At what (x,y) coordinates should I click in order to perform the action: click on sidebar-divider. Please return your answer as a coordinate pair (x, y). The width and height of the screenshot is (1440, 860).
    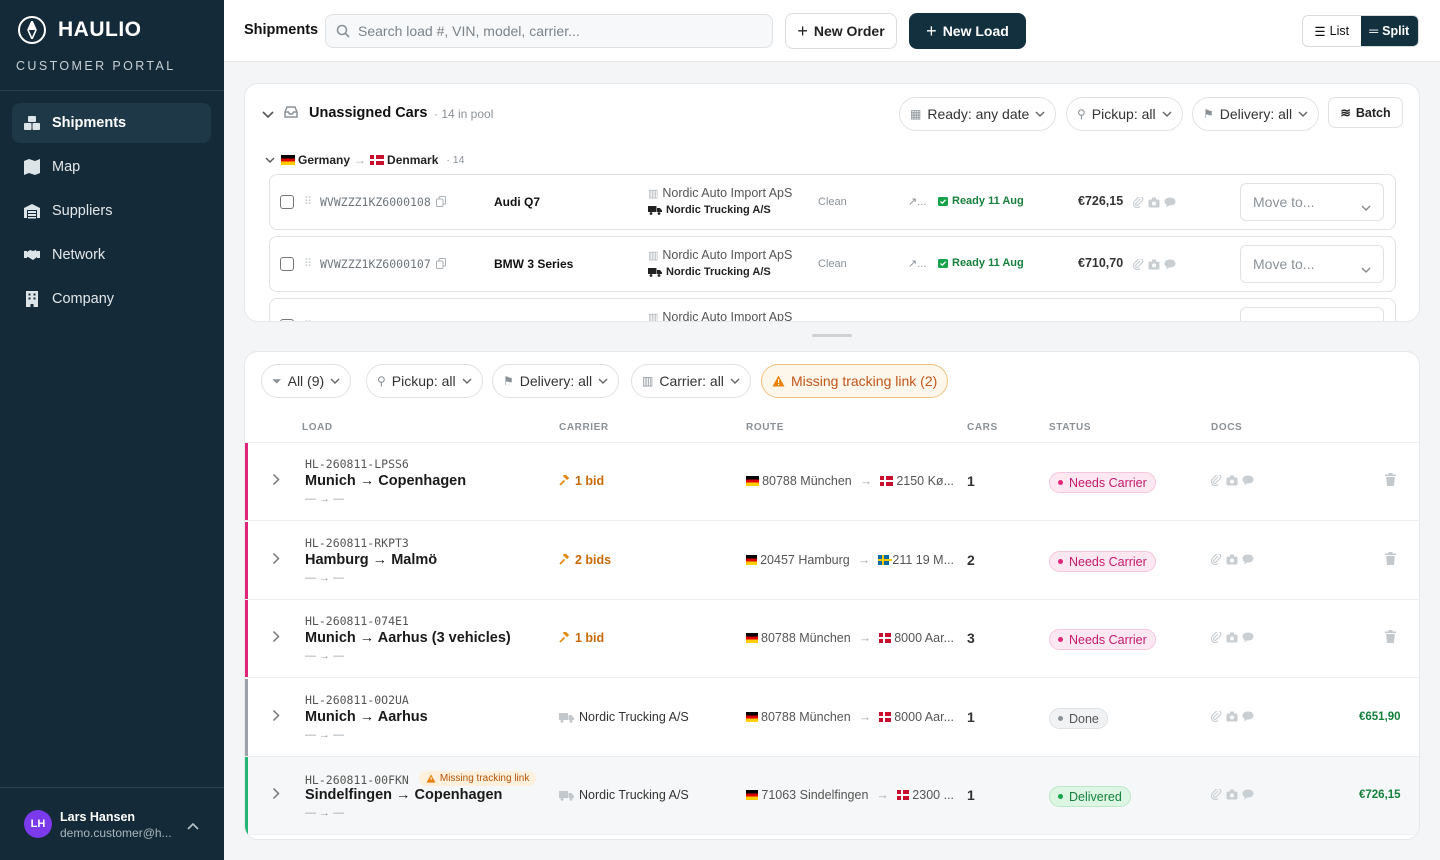
    Looking at the image, I should click on (112, 90).